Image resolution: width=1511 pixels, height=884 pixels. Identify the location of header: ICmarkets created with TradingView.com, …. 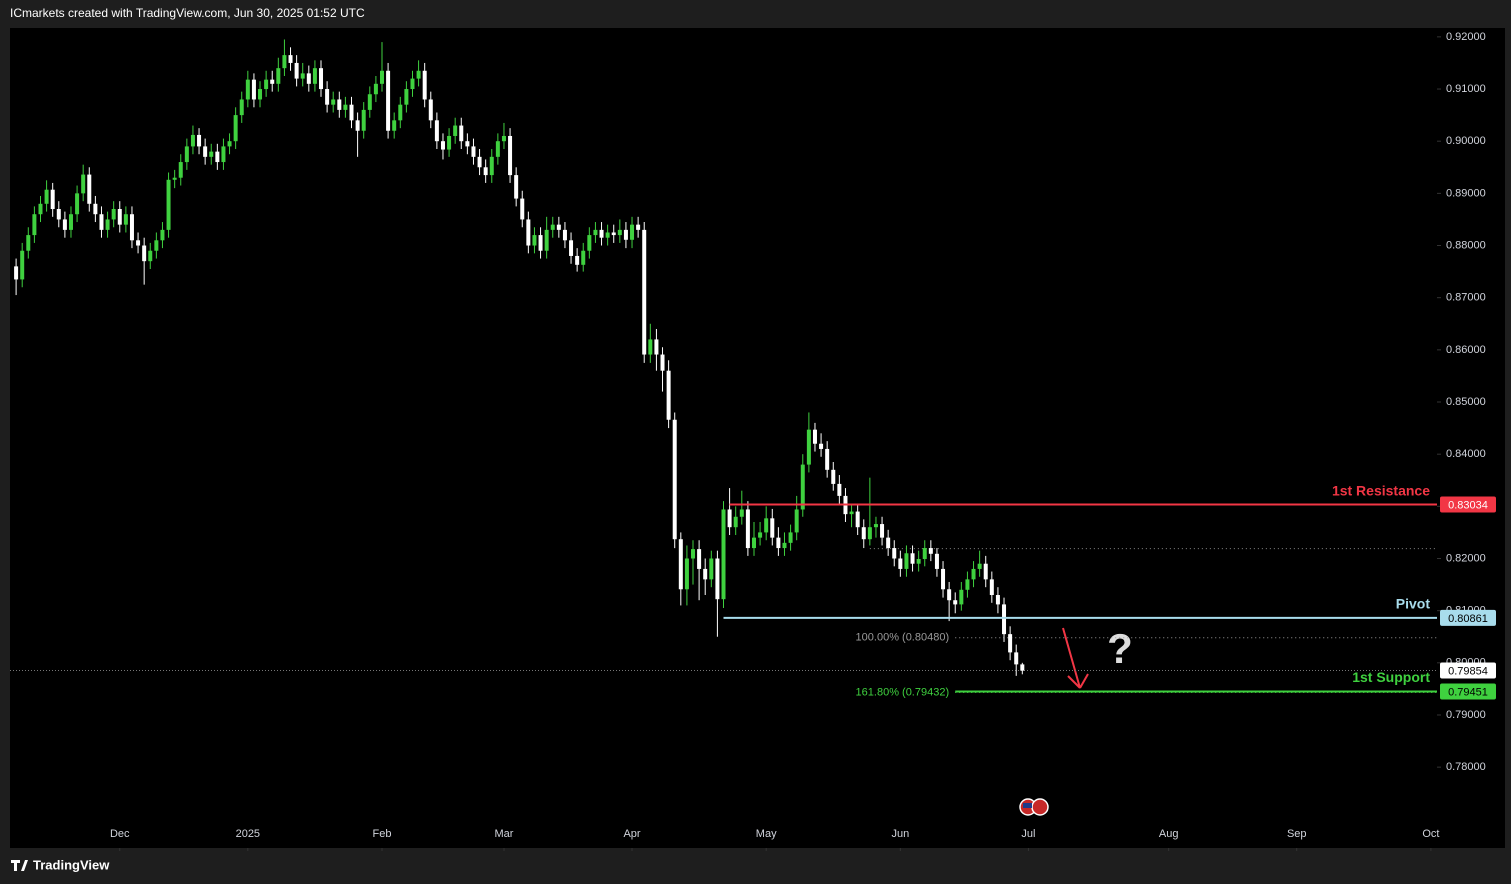
(187, 13).